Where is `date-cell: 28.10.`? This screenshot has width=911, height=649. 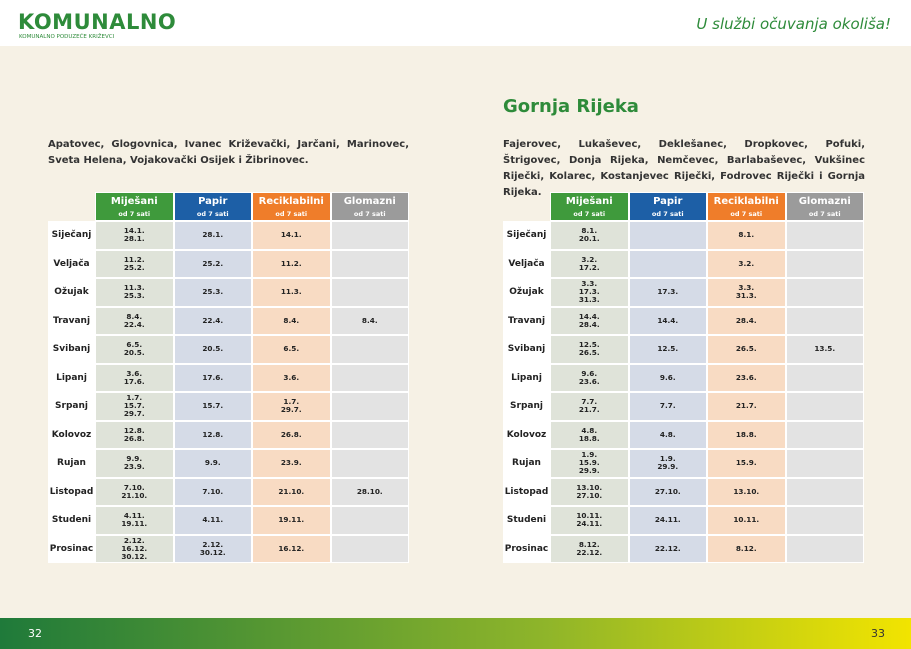
date-cell: 28.10. is located at coordinates (369, 491).